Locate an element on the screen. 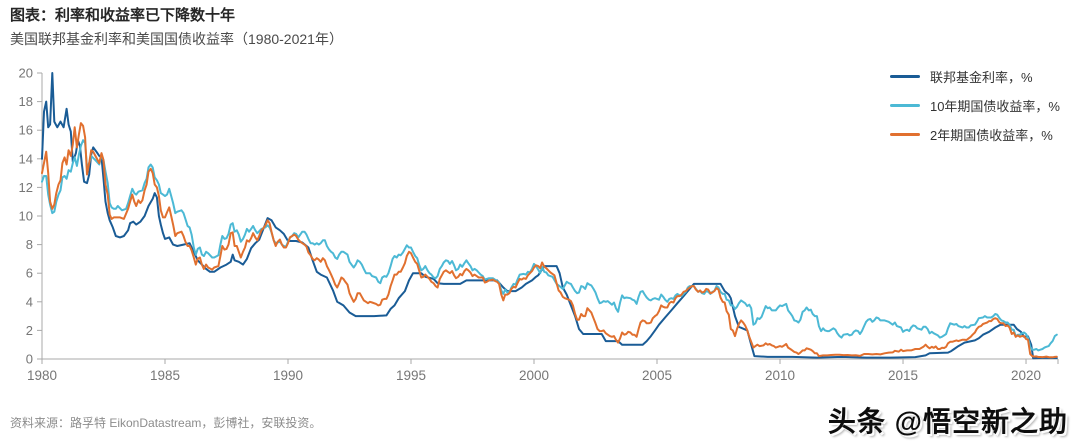 The height and width of the screenshot is (442, 1080). y-tick-label: 18 is located at coordinates (26, 101).